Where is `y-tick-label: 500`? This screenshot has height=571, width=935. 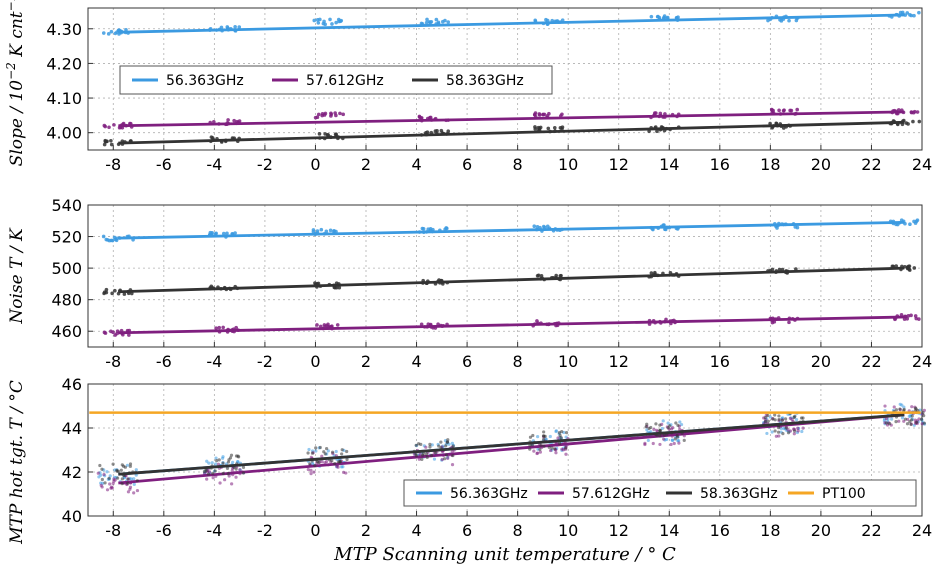 y-tick-label: 500 is located at coordinates (66, 268).